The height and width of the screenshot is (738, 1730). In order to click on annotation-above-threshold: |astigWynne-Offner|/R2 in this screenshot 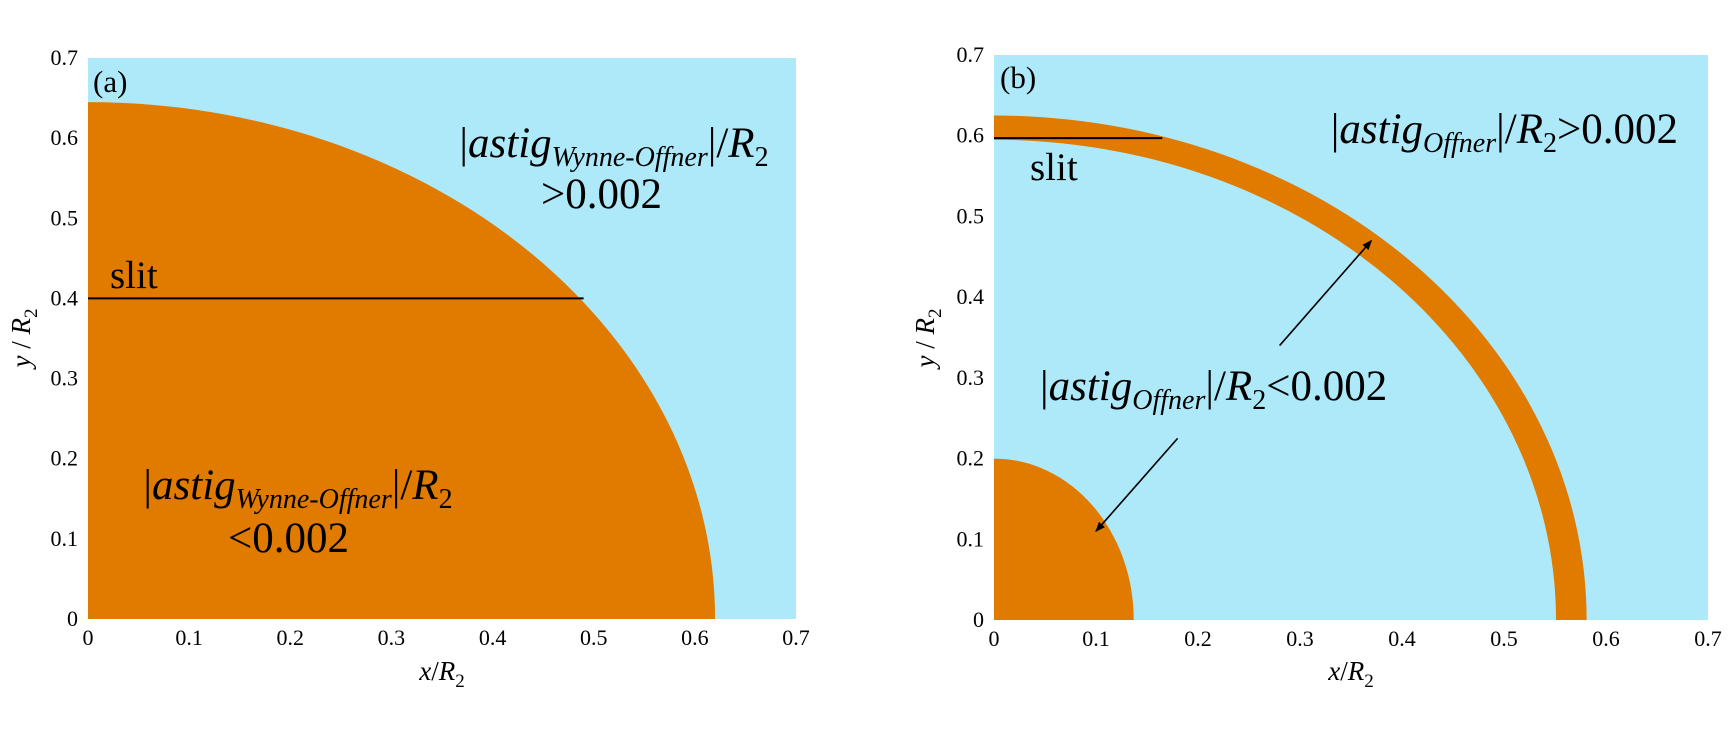, I will do `click(613, 146)`.